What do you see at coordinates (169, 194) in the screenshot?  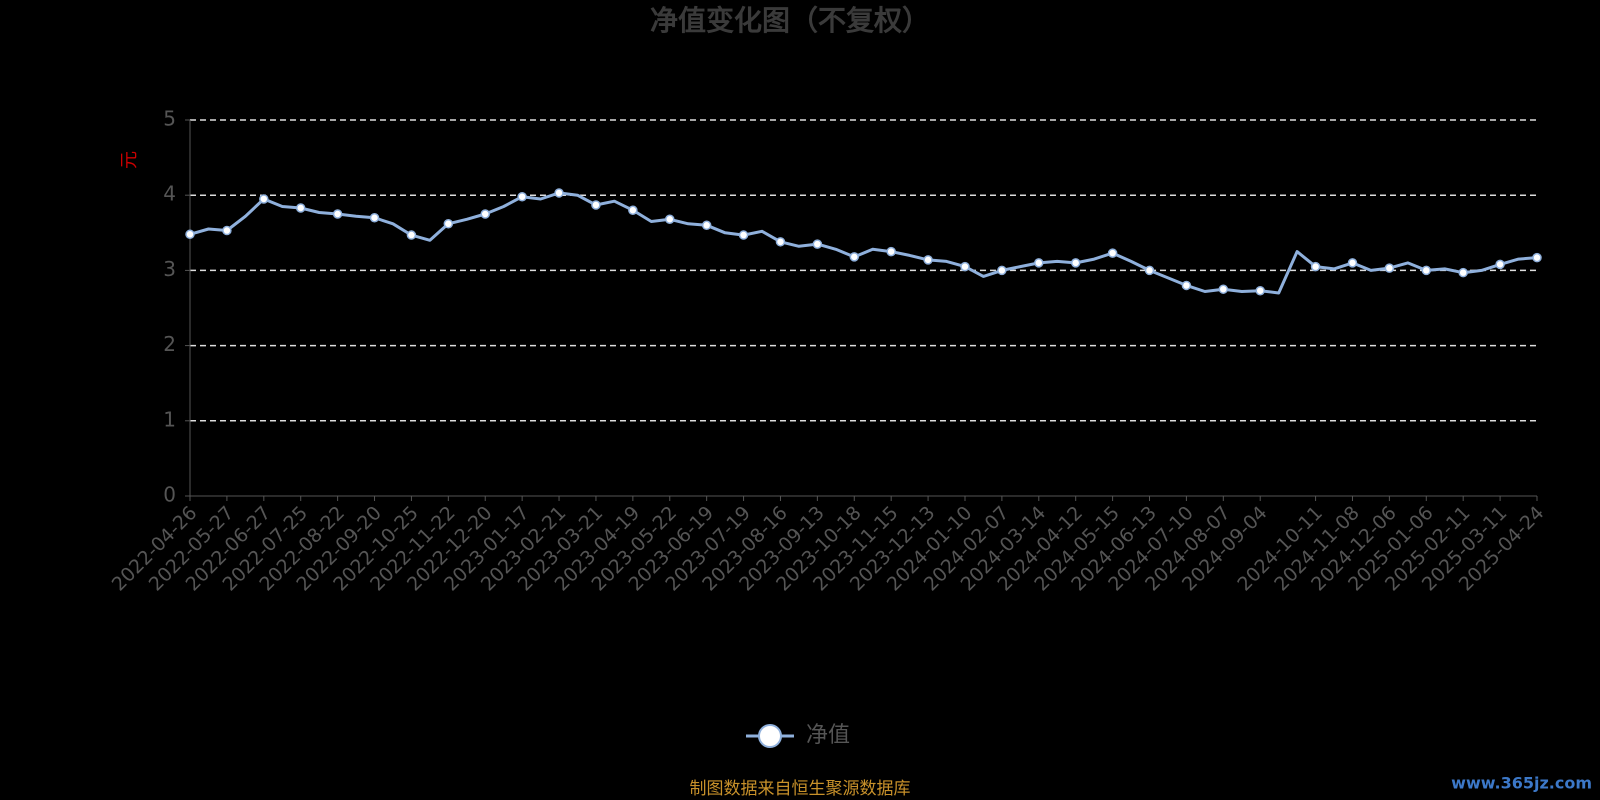 I see `y-tick-label: 4` at bounding box center [169, 194].